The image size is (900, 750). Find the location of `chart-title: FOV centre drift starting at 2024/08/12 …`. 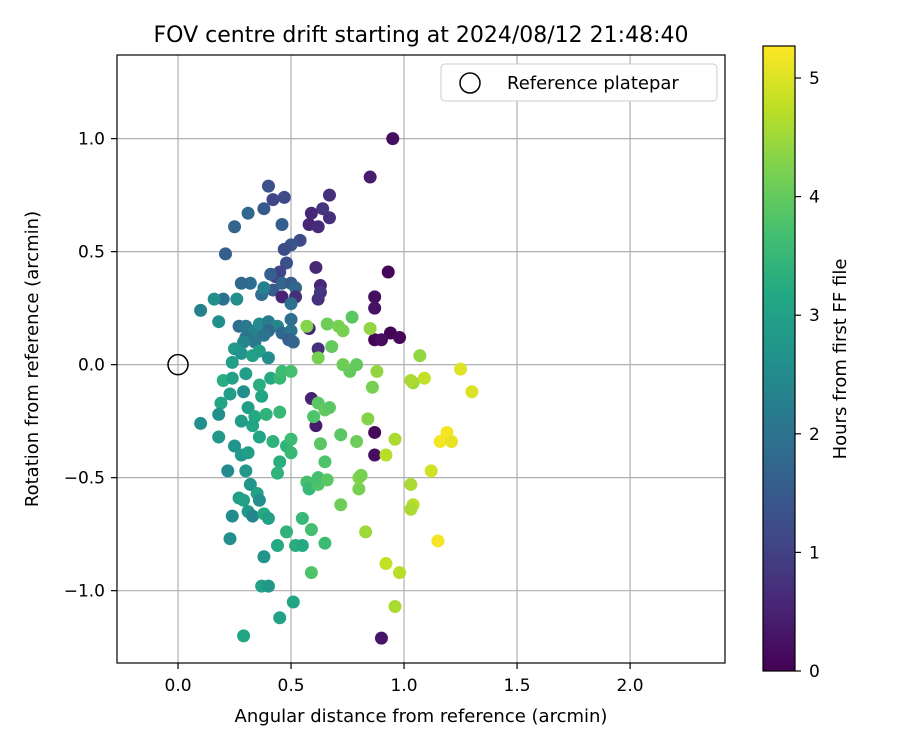

chart-title: FOV centre drift starting at 2024/08/12 … is located at coordinates (421, 35).